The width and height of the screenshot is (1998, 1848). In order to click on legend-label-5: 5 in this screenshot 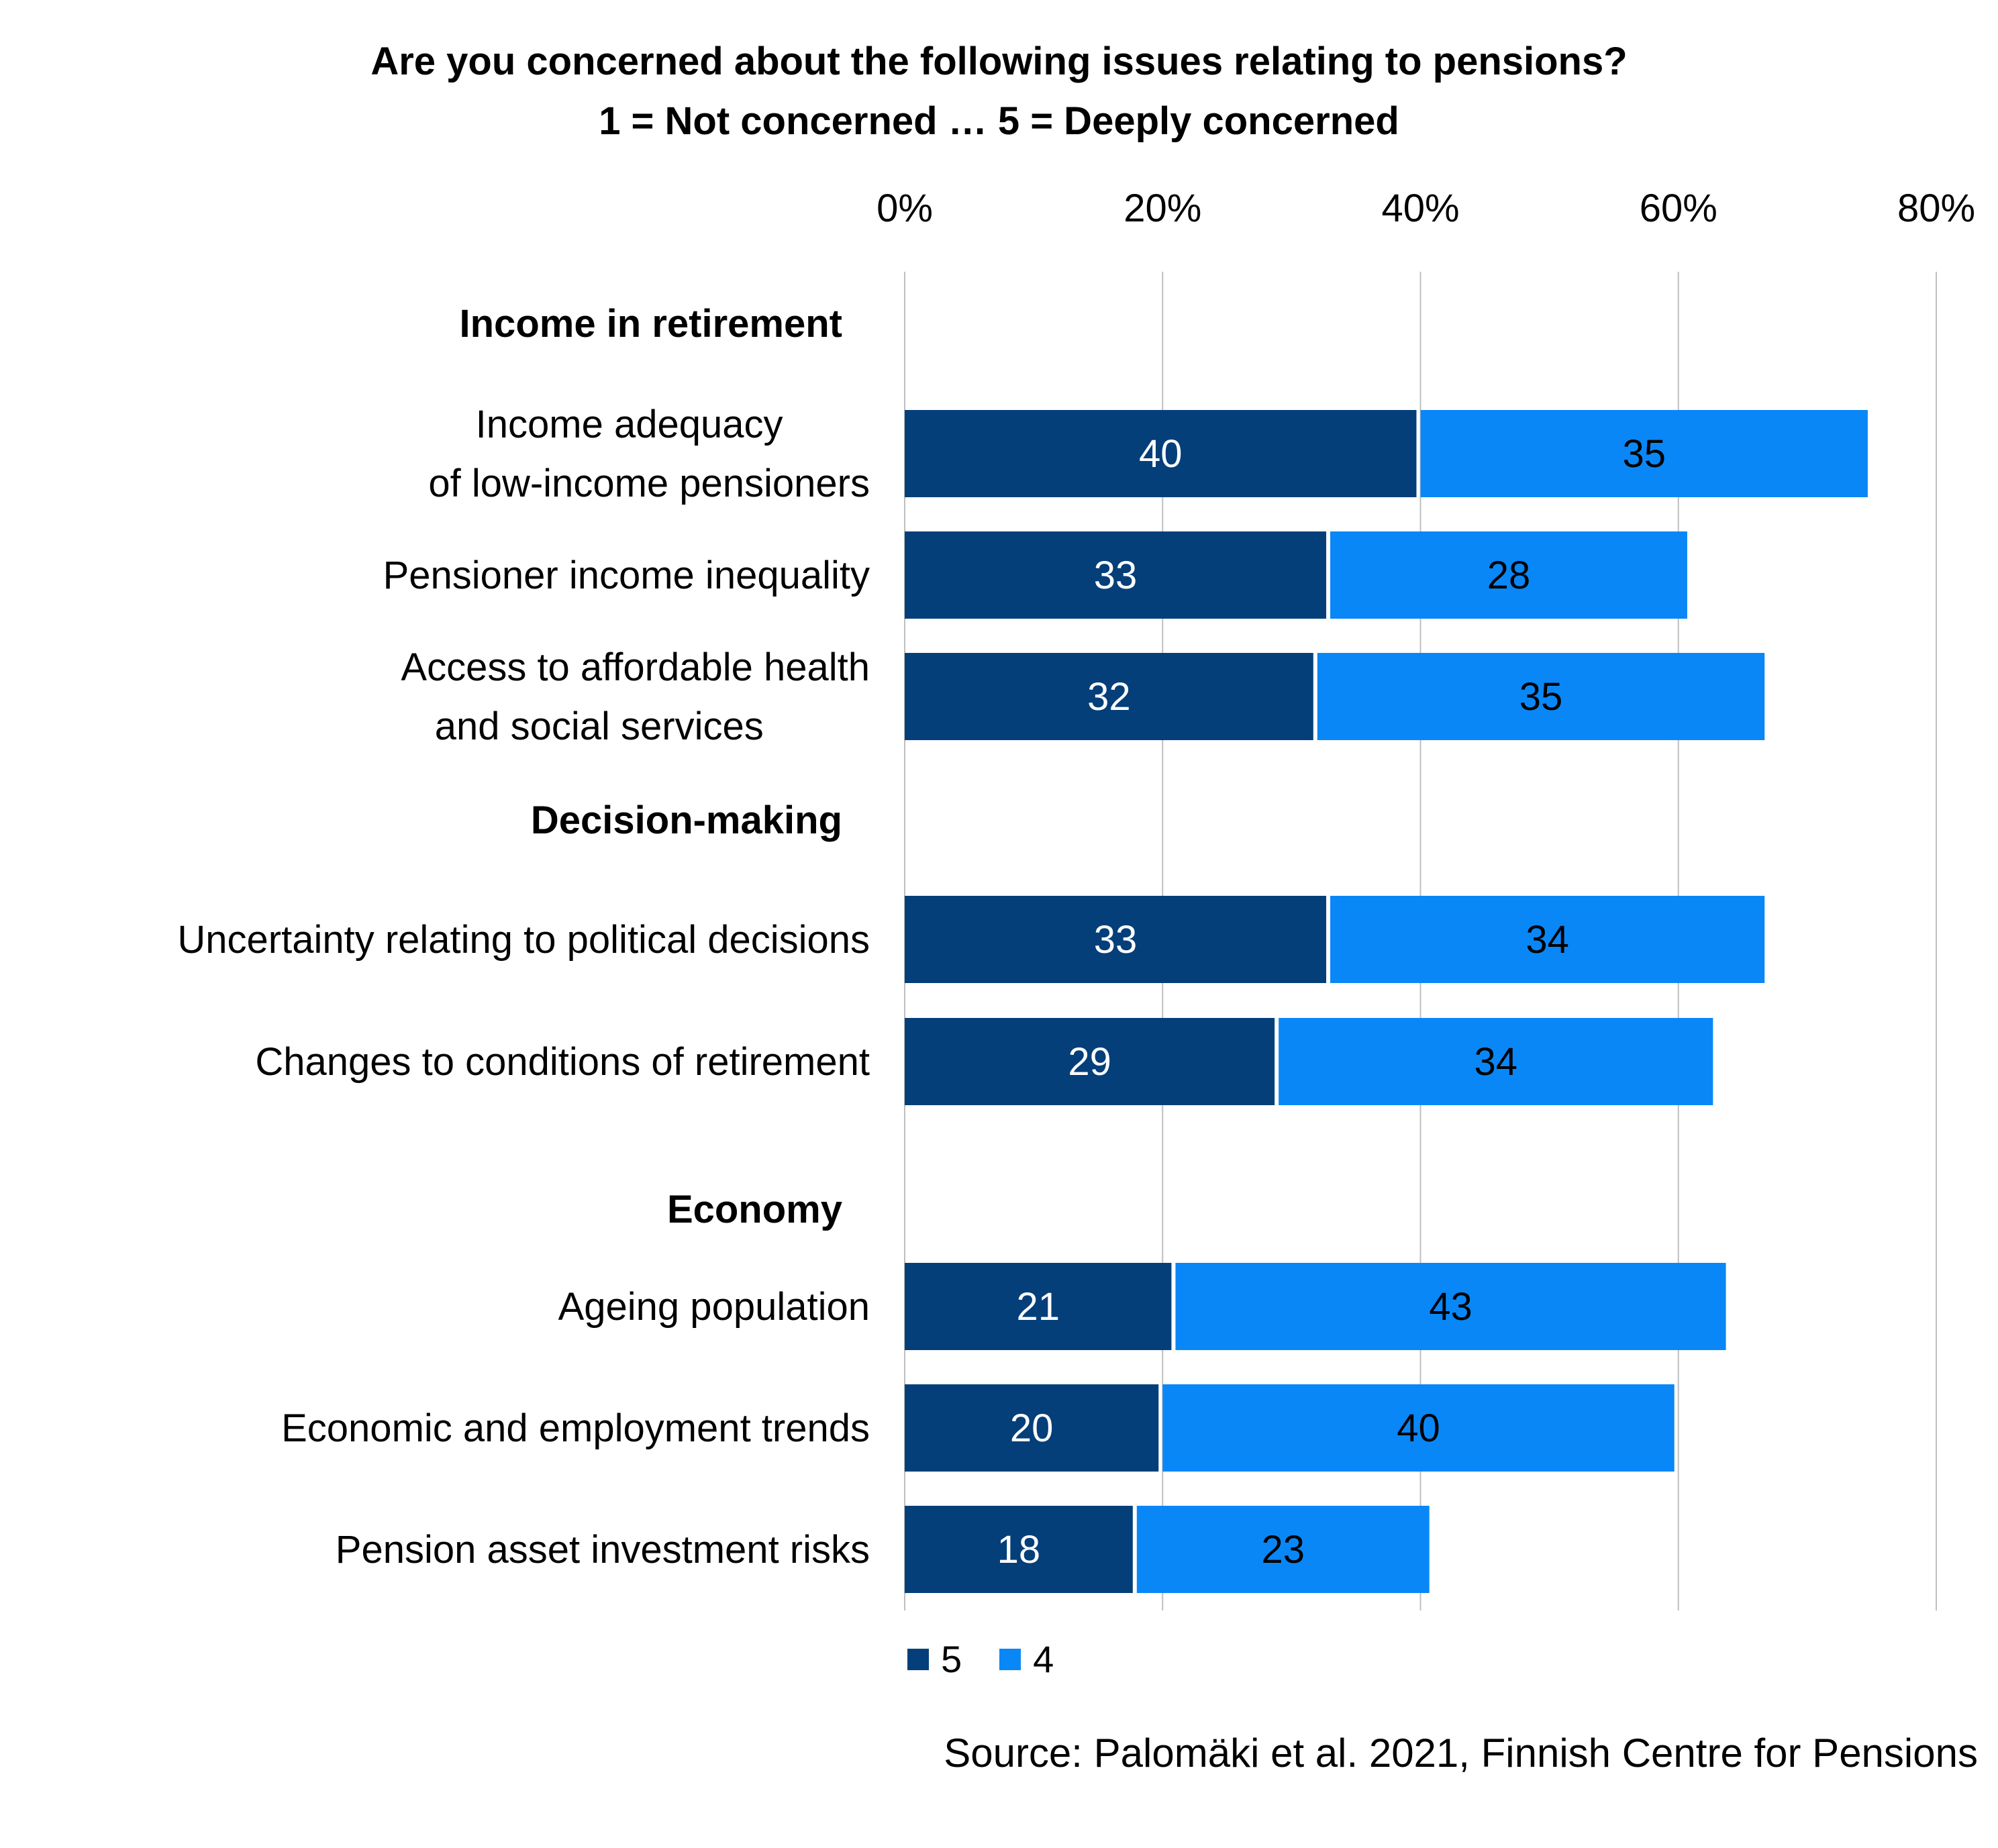, I will do `click(951, 1659)`.